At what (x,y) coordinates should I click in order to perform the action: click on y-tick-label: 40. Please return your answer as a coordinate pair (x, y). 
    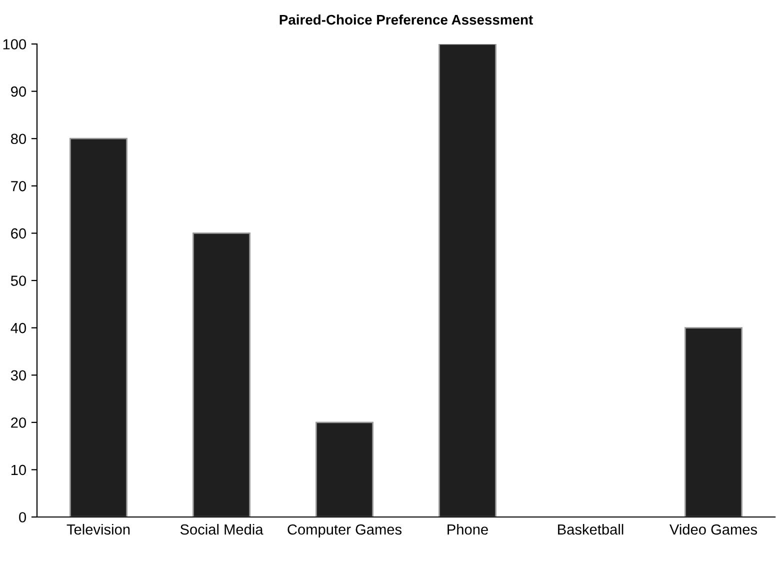
    Looking at the image, I should click on (18, 328).